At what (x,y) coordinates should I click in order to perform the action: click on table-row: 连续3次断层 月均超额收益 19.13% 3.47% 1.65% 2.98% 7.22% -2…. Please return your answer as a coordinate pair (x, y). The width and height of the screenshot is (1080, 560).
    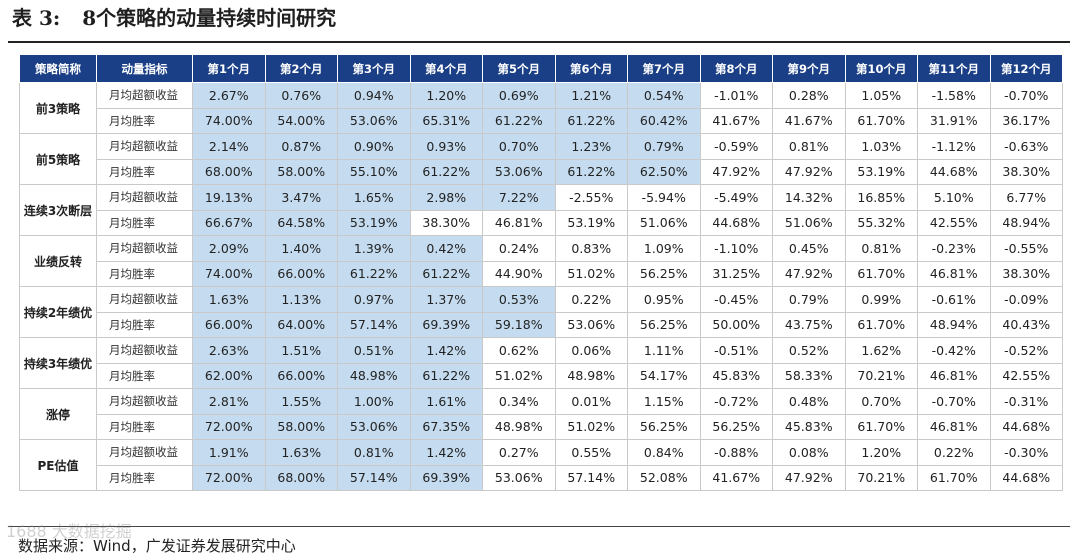
    Looking at the image, I should click on (541, 210).